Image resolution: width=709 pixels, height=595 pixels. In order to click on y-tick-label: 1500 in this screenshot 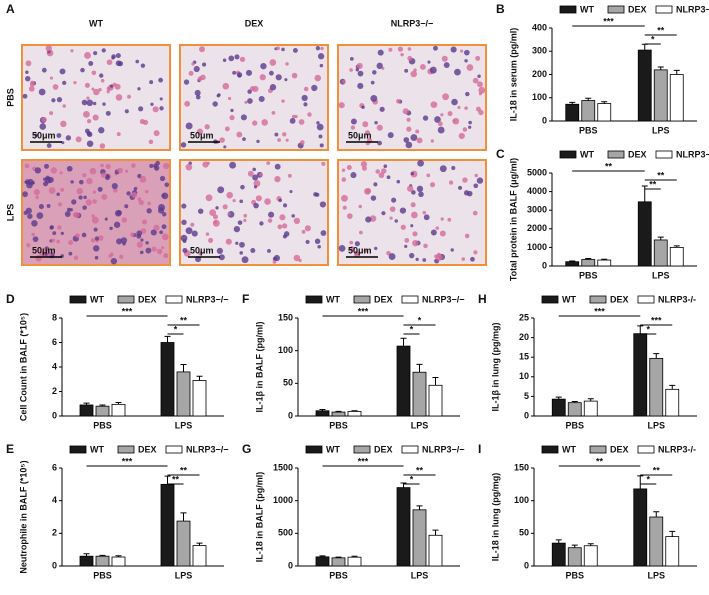, I will do `click(283, 467)`.